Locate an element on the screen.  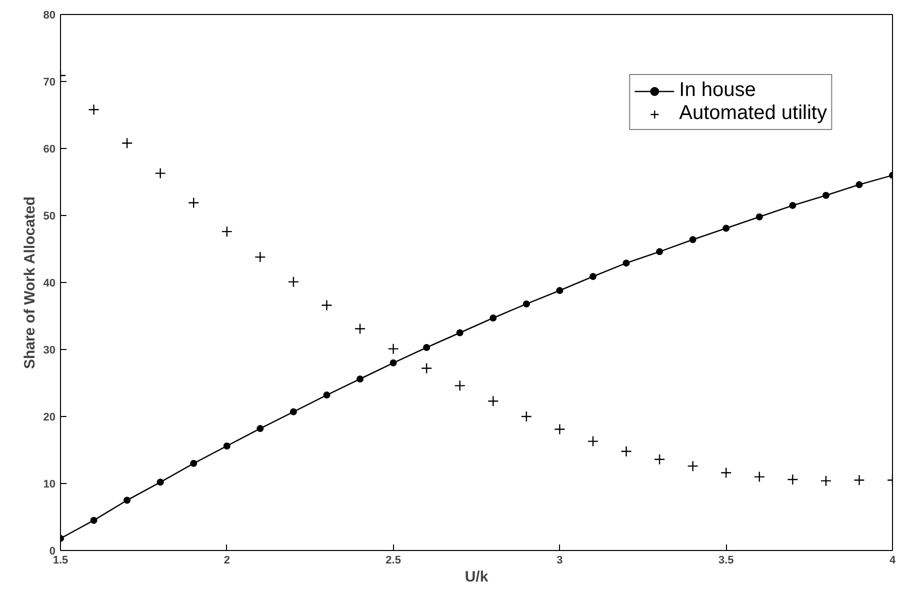
y-tick-label: 30 is located at coordinates (49, 350).